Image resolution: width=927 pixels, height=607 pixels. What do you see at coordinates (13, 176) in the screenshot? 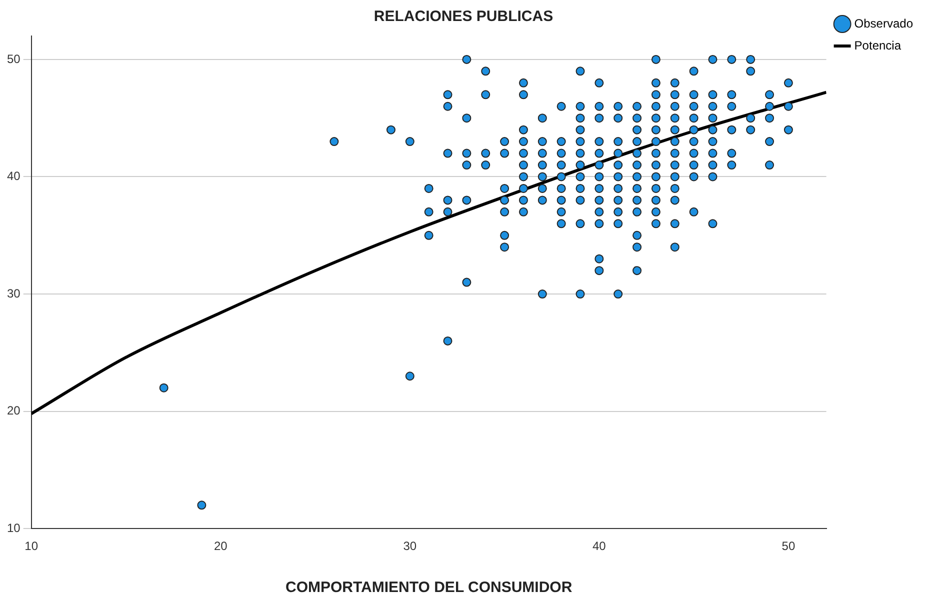
I see `y-tick-label: 40` at bounding box center [13, 176].